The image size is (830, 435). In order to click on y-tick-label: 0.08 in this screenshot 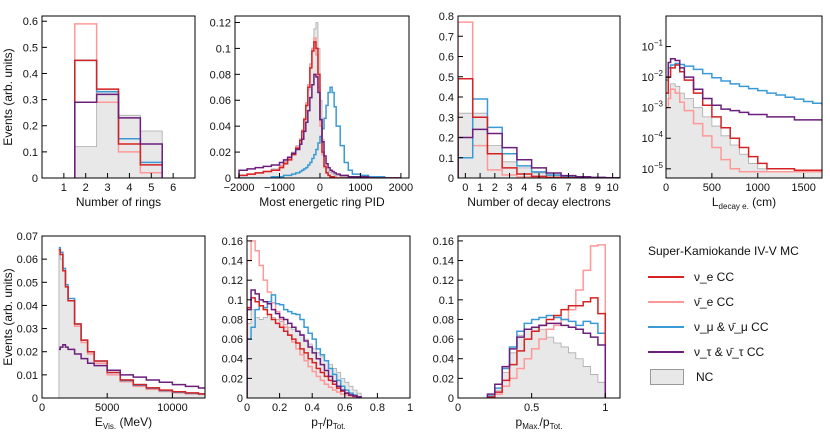, I will do `click(443, 320)`.